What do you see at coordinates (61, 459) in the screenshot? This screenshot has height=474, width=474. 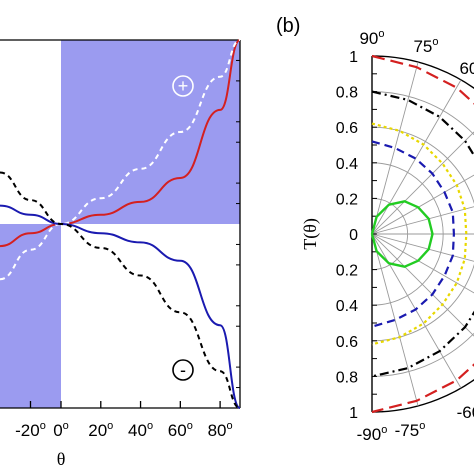 I see `x-axis-label: θ` at bounding box center [61, 459].